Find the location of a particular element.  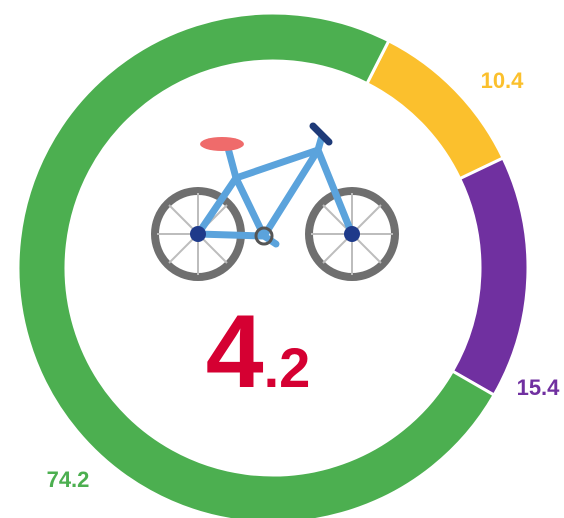

center-decimal: .2 is located at coordinates (287, 367).